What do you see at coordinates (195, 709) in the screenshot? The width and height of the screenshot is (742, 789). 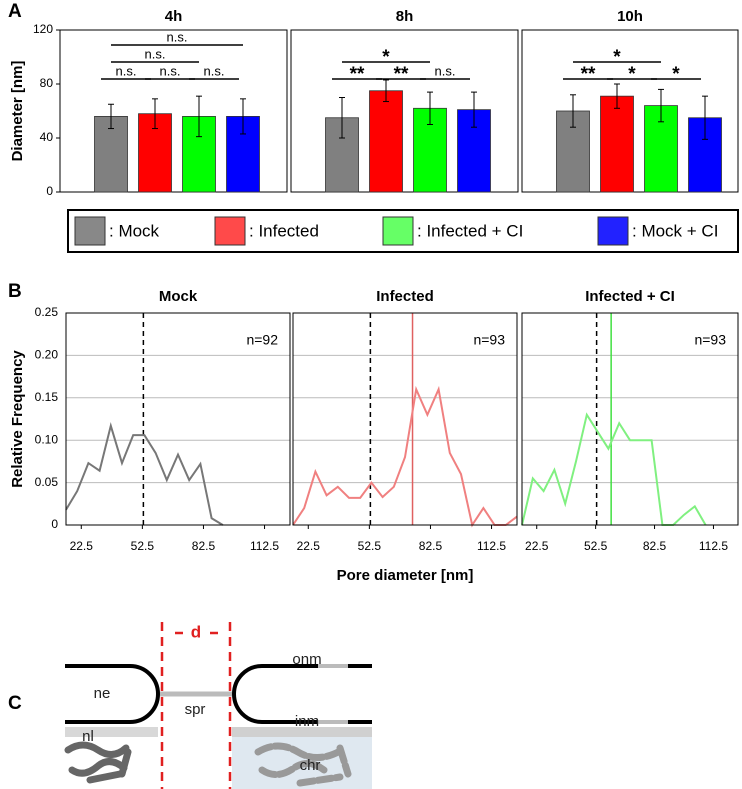 I see `label-spr: spr` at bounding box center [195, 709].